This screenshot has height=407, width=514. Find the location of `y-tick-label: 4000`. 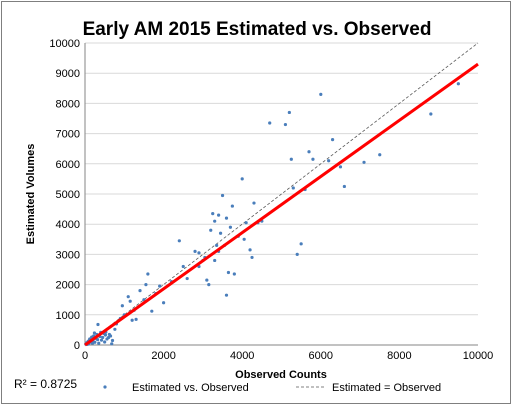

y-tick-label: 4000 is located at coordinates (68, 225).